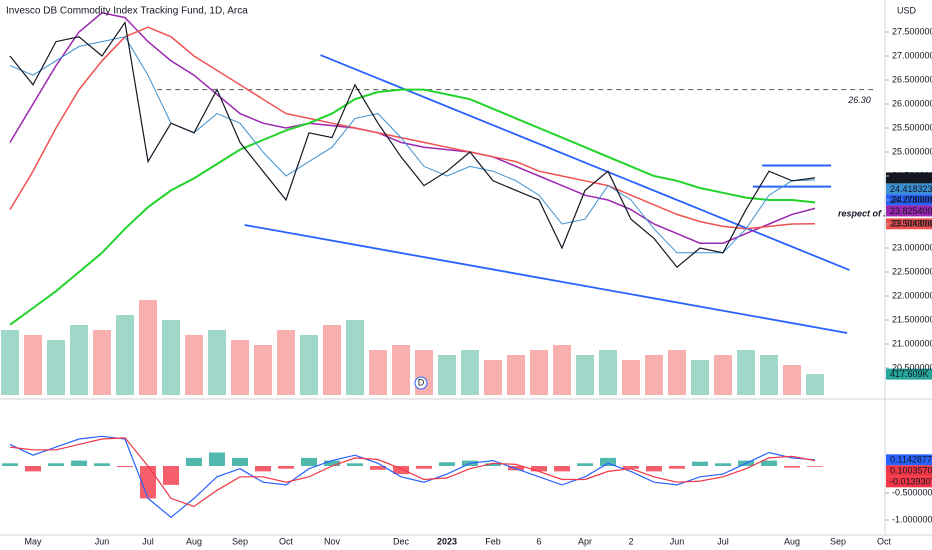 Image resolution: width=932 pixels, height=550 pixels. What do you see at coordinates (538, 541) in the screenshot?
I see `x-tick-label: 6` at bounding box center [538, 541].